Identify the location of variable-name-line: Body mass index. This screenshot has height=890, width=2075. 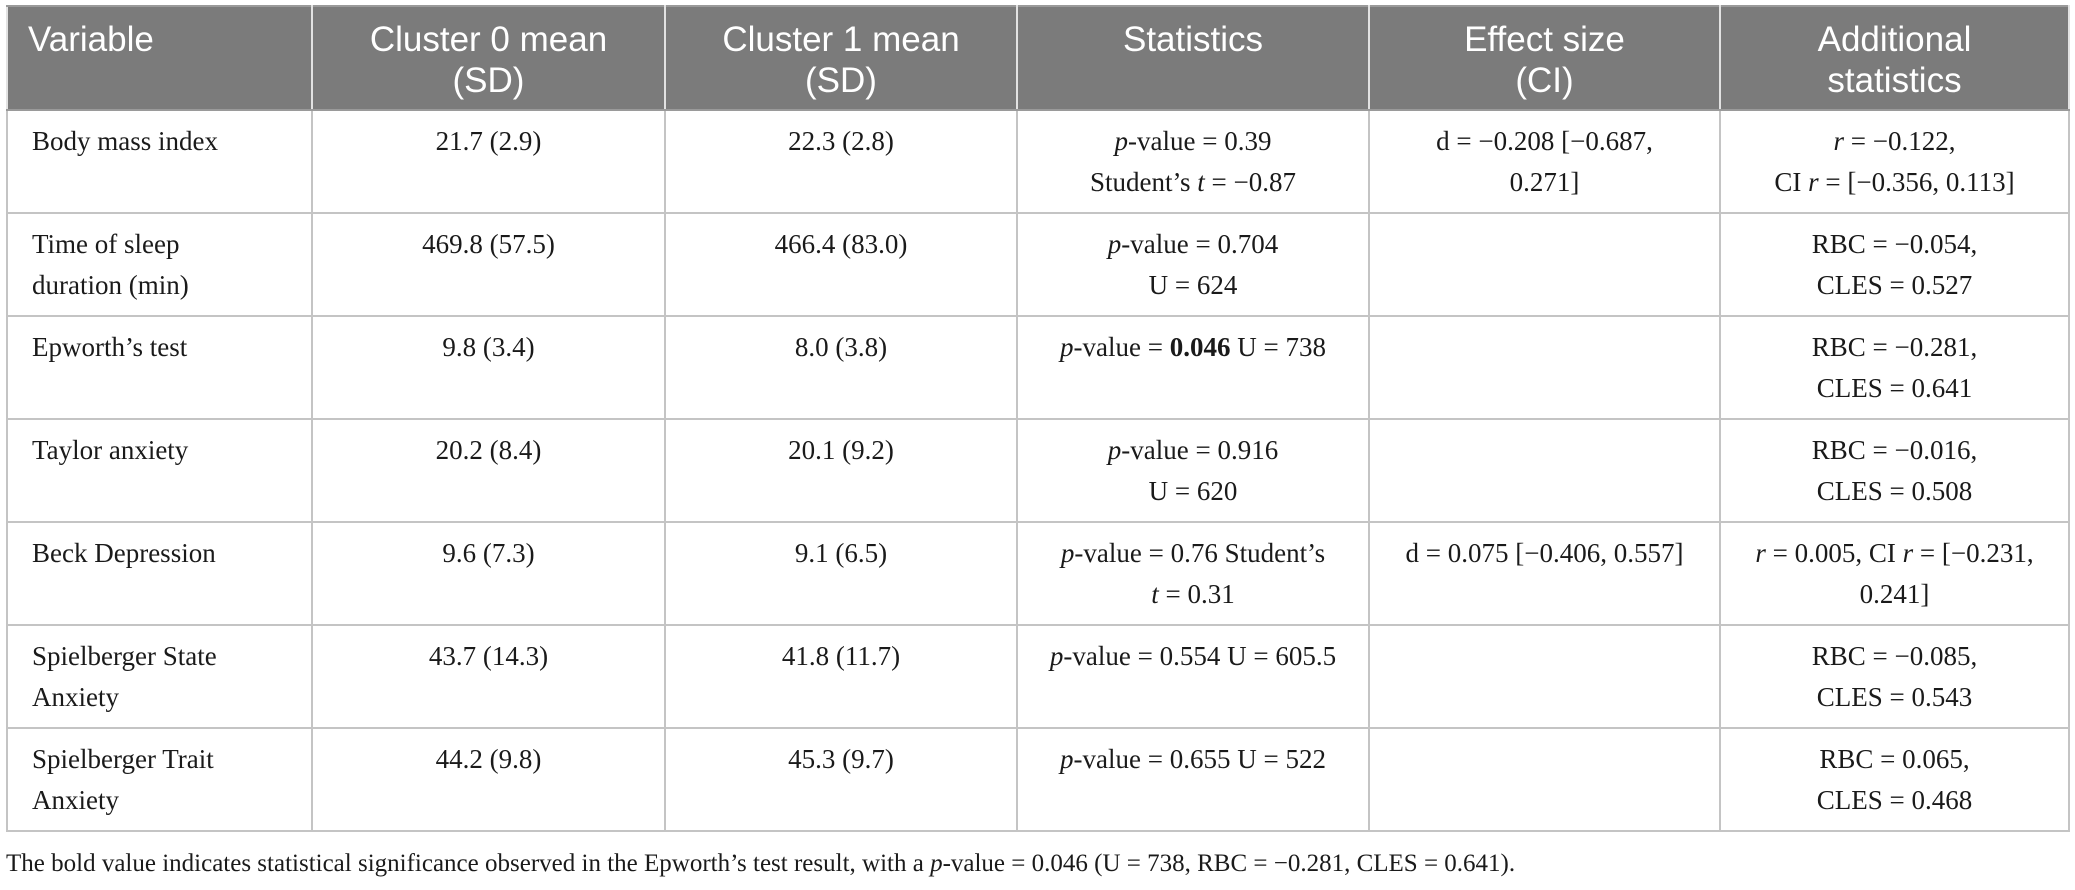
(125, 141).